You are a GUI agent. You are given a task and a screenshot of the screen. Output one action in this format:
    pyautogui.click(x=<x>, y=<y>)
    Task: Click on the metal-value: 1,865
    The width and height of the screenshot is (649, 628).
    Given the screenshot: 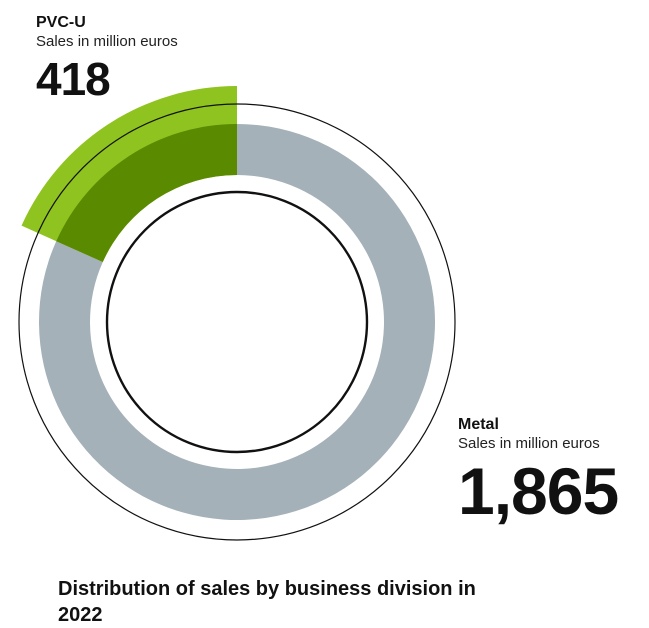 What is the action you would take?
    pyautogui.click(x=538, y=491)
    